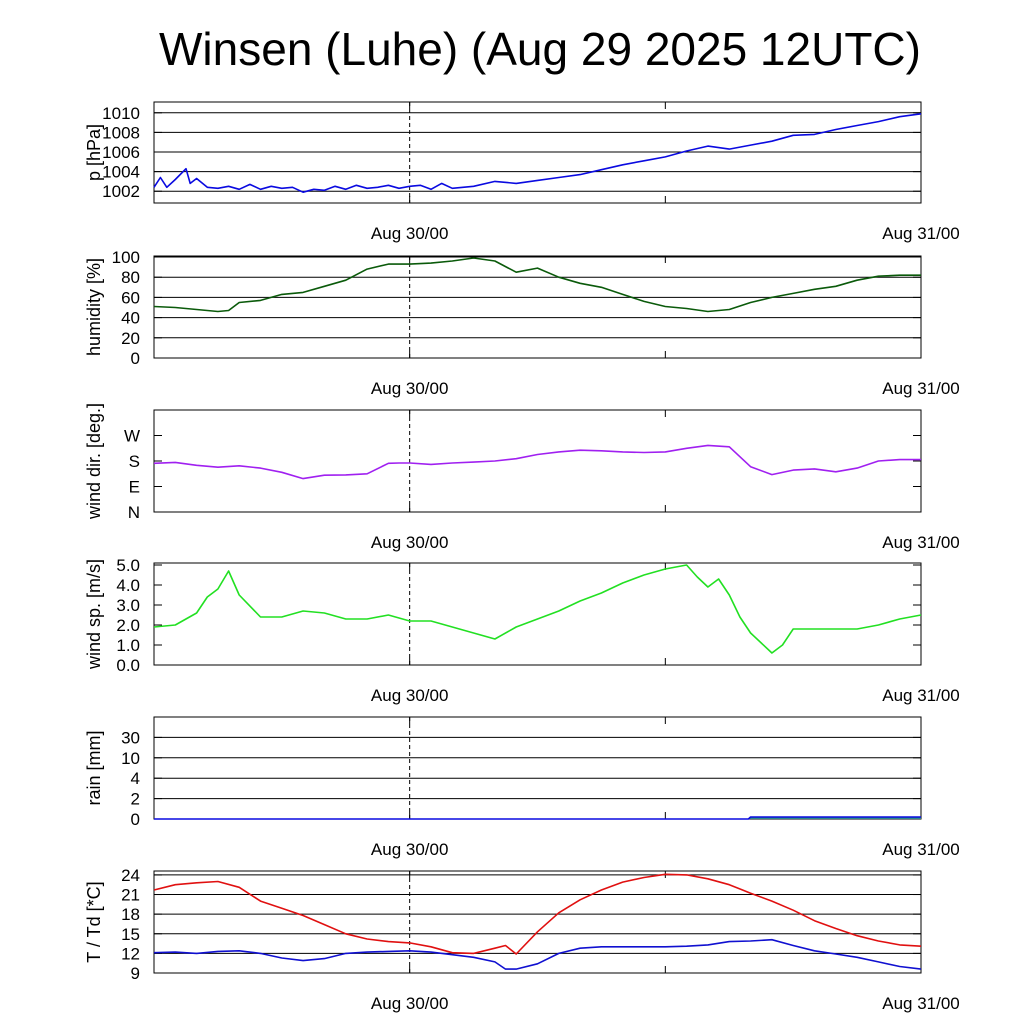 The width and height of the screenshot is (1024, 1024). What do you see at coordinates (128, 645) in the screenshot?
I see `wind_speed-ytick-label: 1.0` at bounding box center [128, 645].